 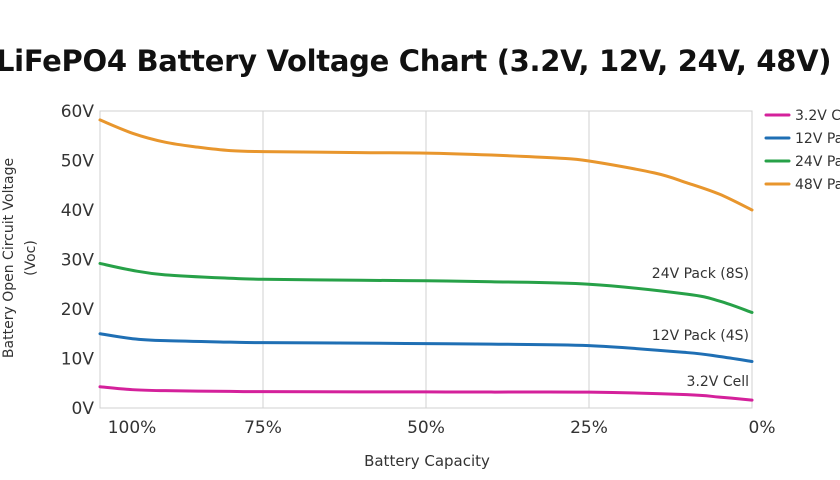 I want to click on y-tick-label: 0V, so click(x=83, y=409).